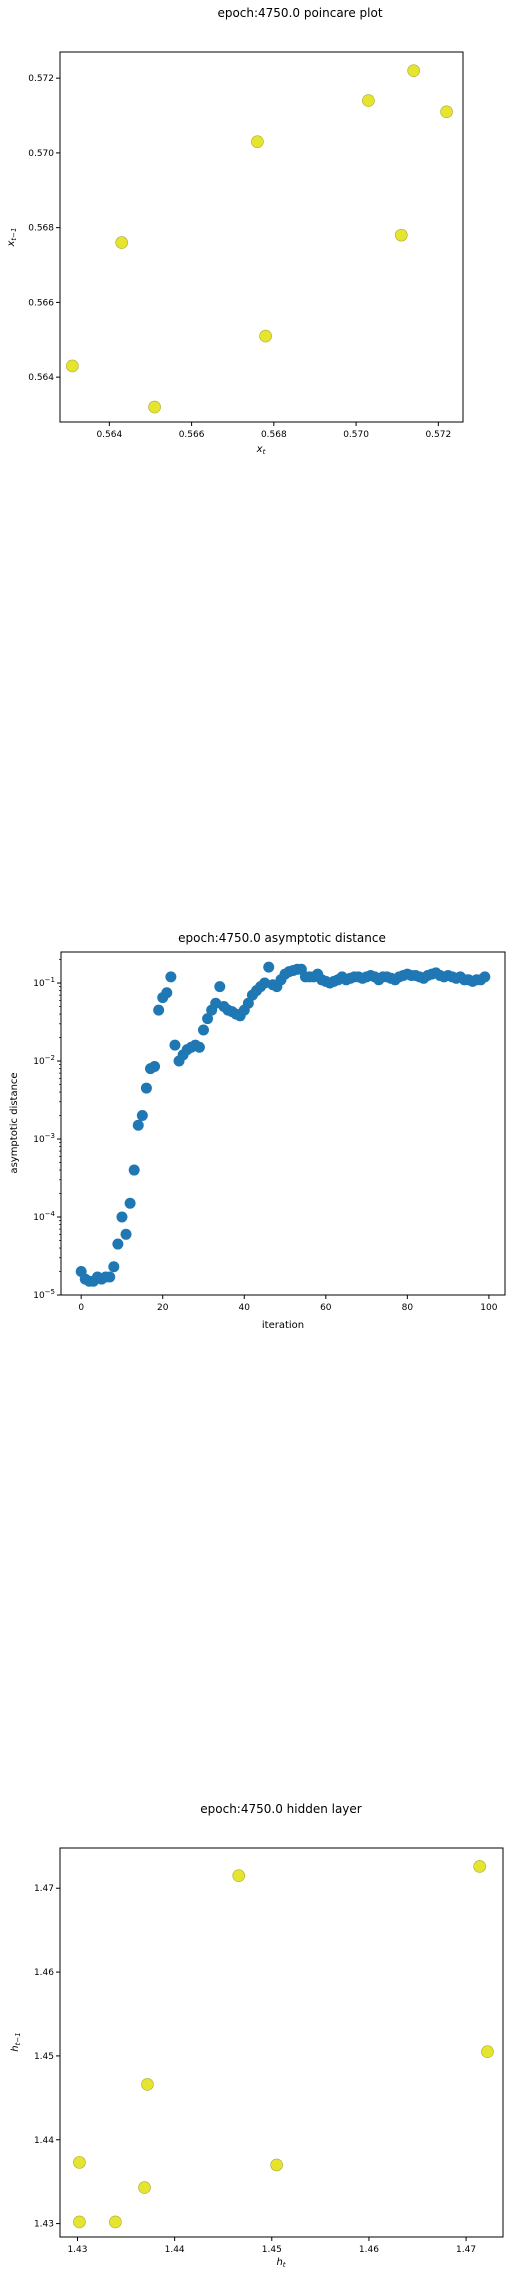  I want to click on asymptotic-xtick-label: 60, so click(326, 1308).